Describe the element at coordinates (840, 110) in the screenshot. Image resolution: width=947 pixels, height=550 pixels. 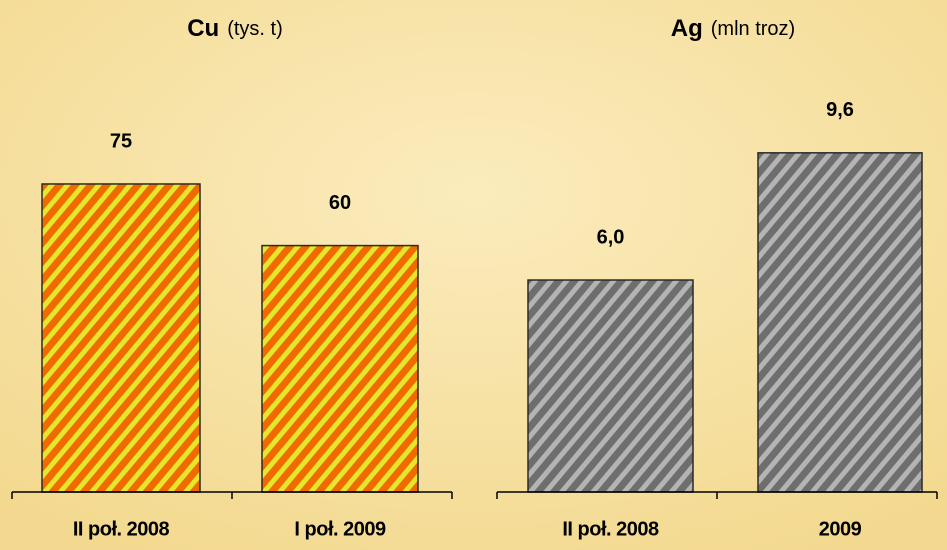
I see `value-label: 9,6` at that location.